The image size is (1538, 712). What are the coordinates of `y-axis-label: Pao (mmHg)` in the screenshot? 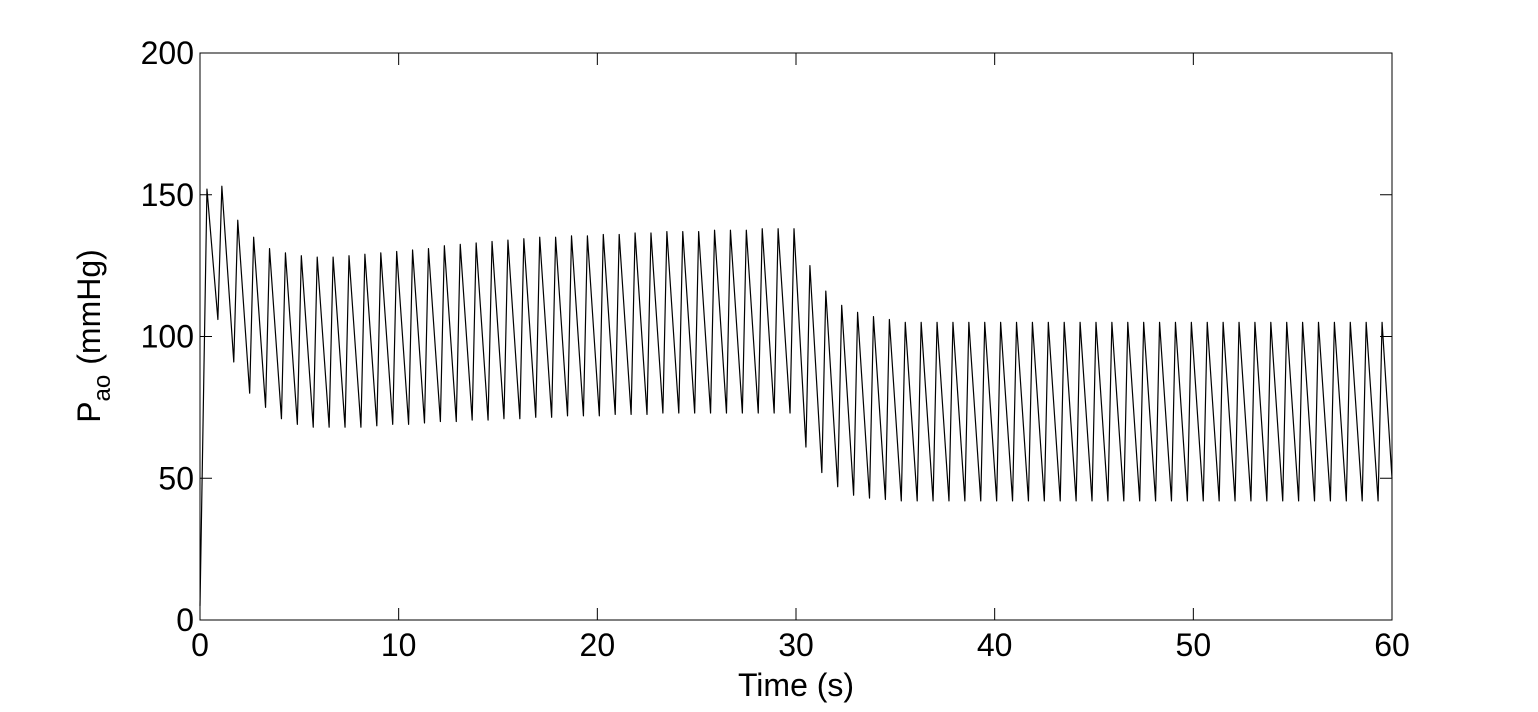 It's located at (93, 336).